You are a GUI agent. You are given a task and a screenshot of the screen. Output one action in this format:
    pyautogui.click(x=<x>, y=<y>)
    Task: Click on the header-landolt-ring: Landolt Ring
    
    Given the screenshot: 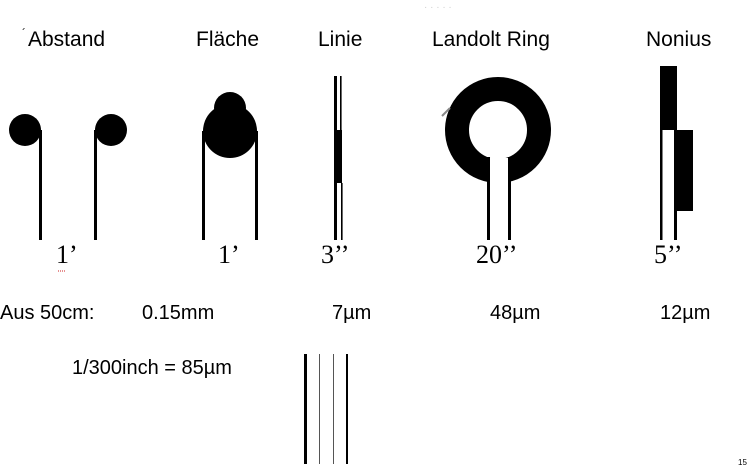 What is the action you would take?
    pyautogui.click(x=491, y=39)
    